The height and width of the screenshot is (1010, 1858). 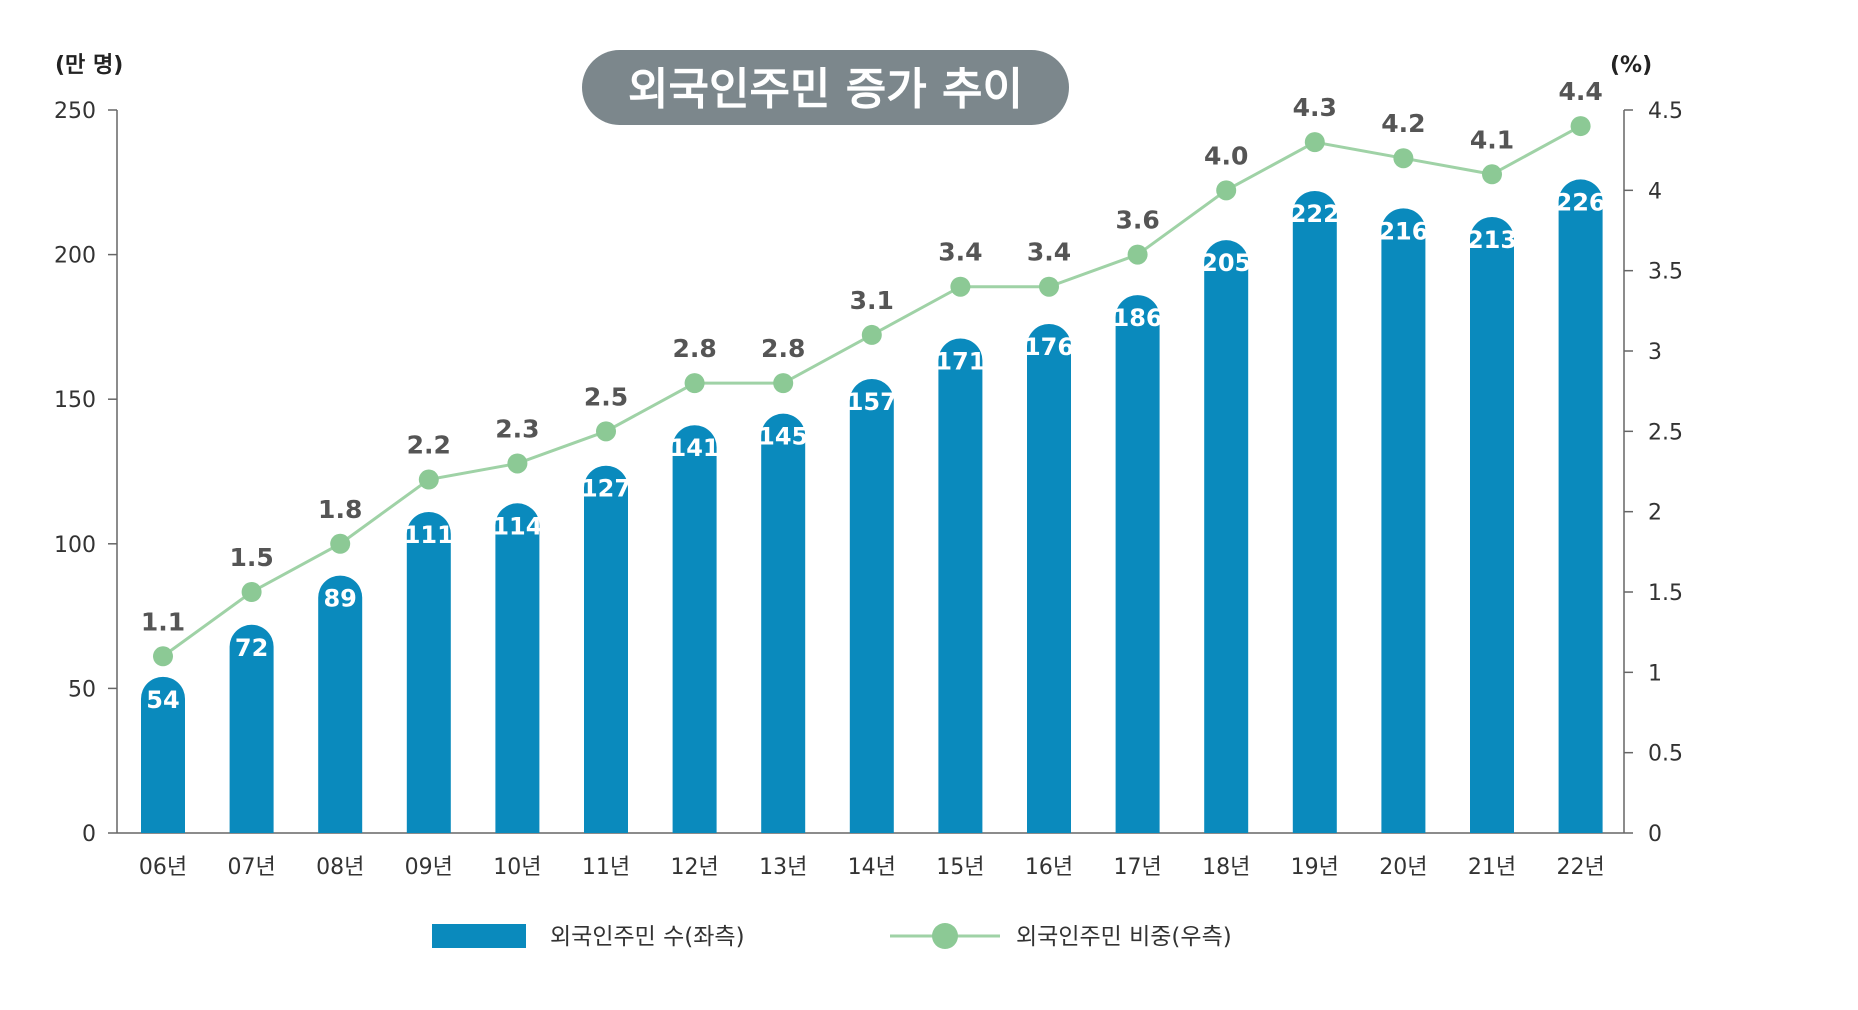 What do you see at coordinates (872, 300) in the screenshot?
I see `line-value-label: 3.1` at bounding box center [872, 300].